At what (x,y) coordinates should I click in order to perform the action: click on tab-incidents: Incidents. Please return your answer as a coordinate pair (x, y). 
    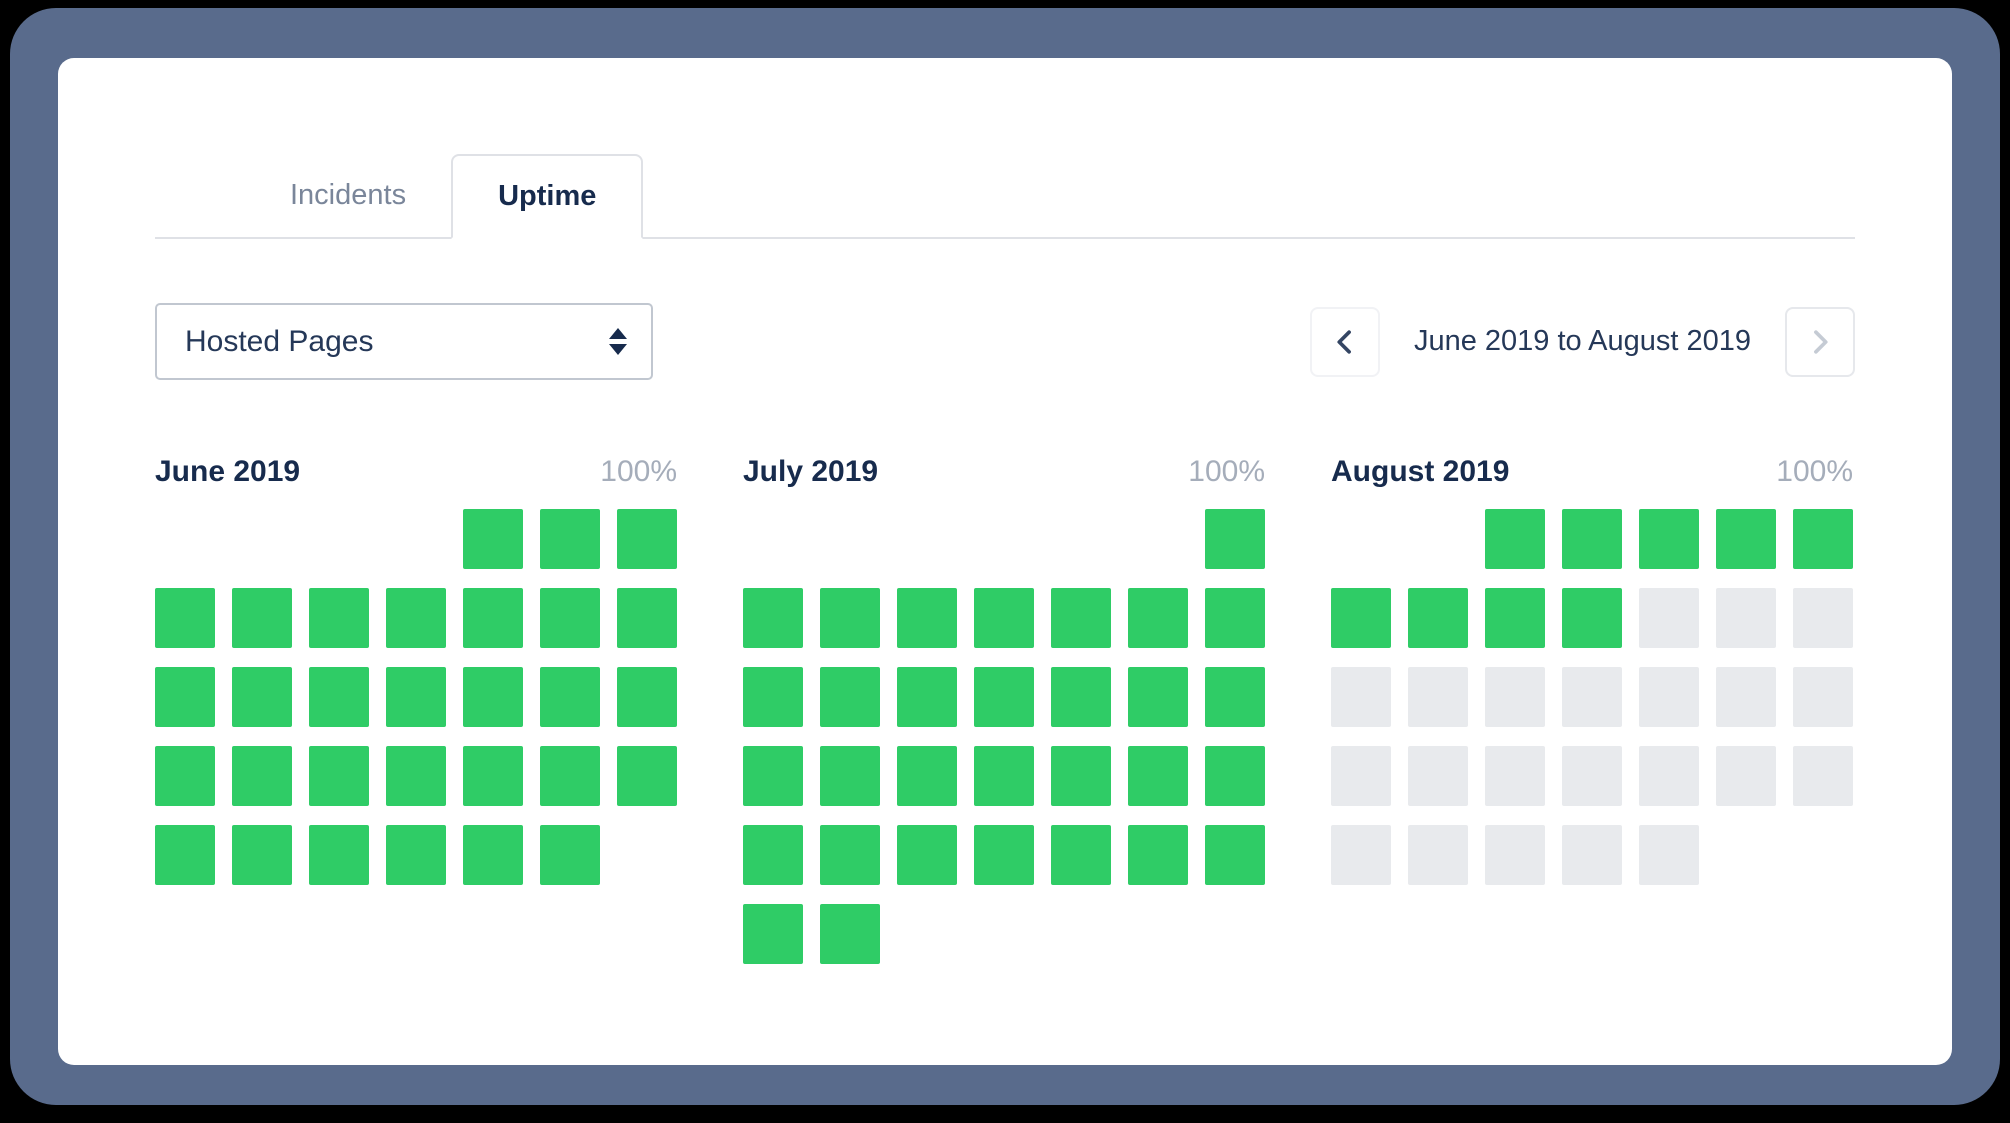
    Looking at the image, I should click on (348, 195).